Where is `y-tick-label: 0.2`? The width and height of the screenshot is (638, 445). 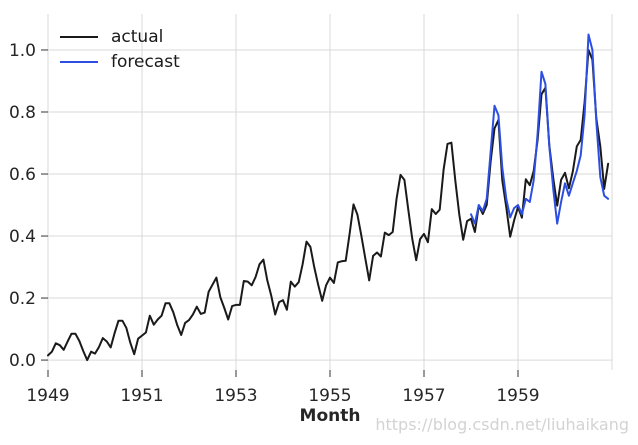 y-tick-label: 0.2 is located at coordinates (22, 299).